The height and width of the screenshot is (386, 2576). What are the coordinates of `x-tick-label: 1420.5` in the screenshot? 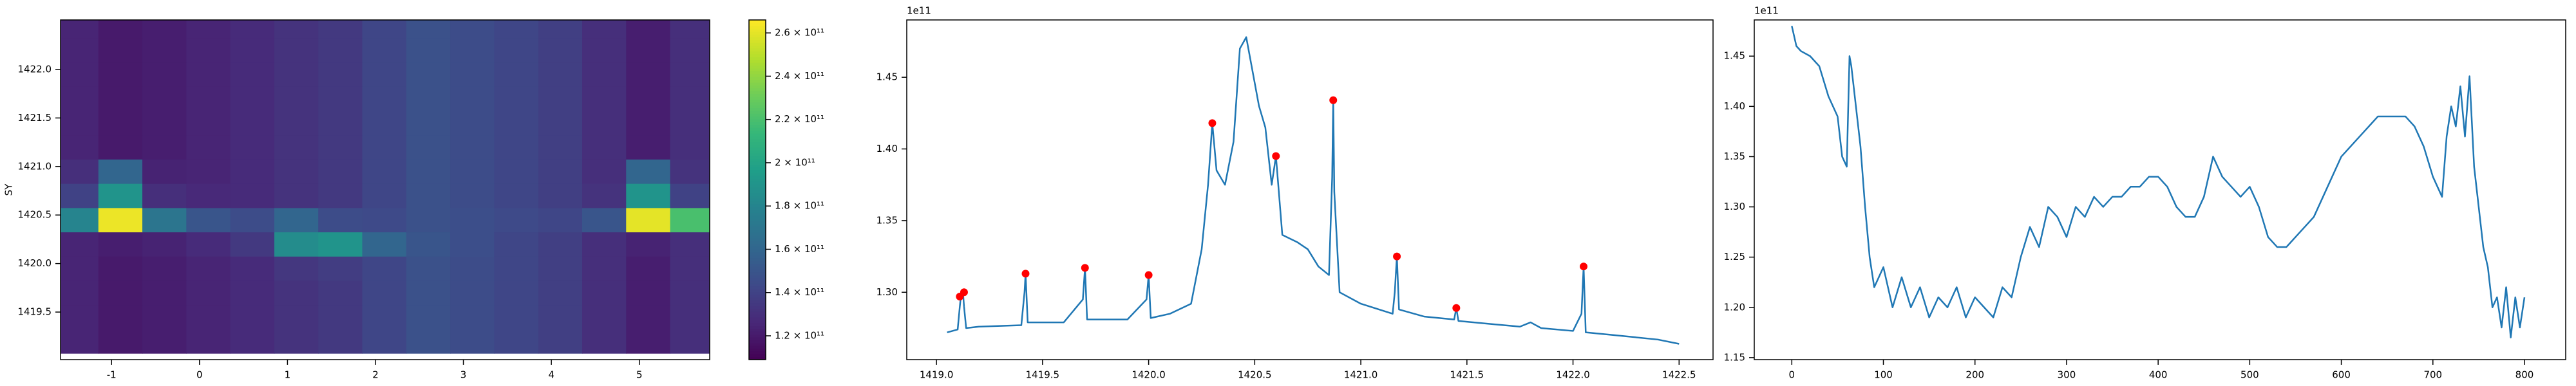 It's located at (1255, 375).